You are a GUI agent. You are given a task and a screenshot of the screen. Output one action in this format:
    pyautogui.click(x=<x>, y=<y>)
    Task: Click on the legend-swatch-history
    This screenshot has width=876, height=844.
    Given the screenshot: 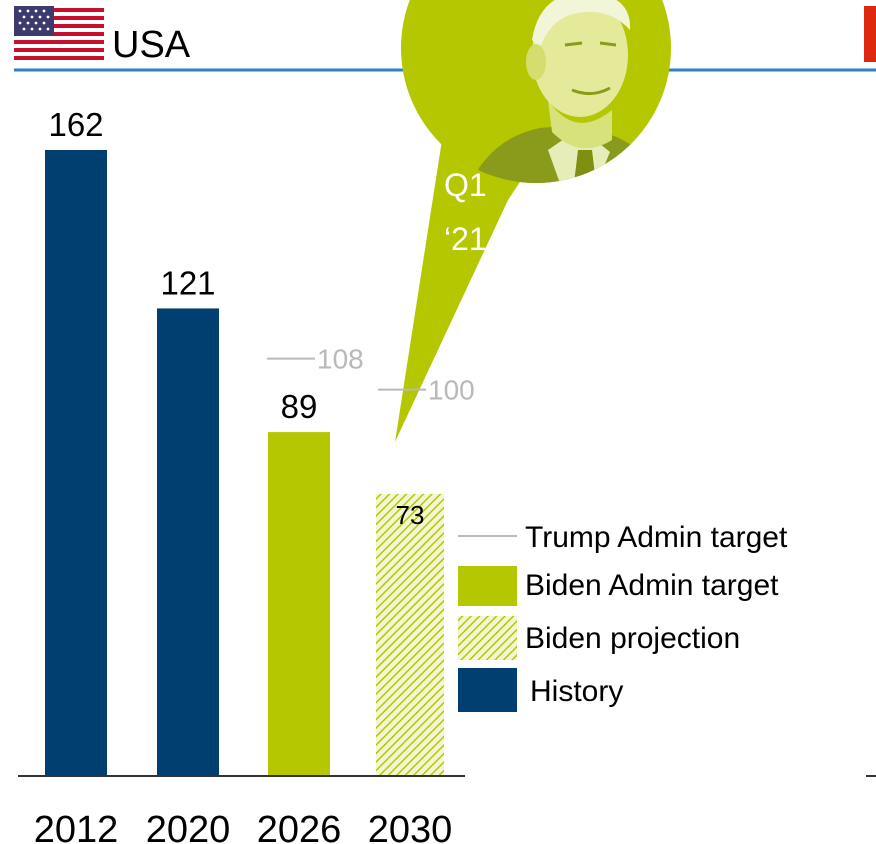 What is the action you would take?
    pyautogui.click(x=487, y=690)
    